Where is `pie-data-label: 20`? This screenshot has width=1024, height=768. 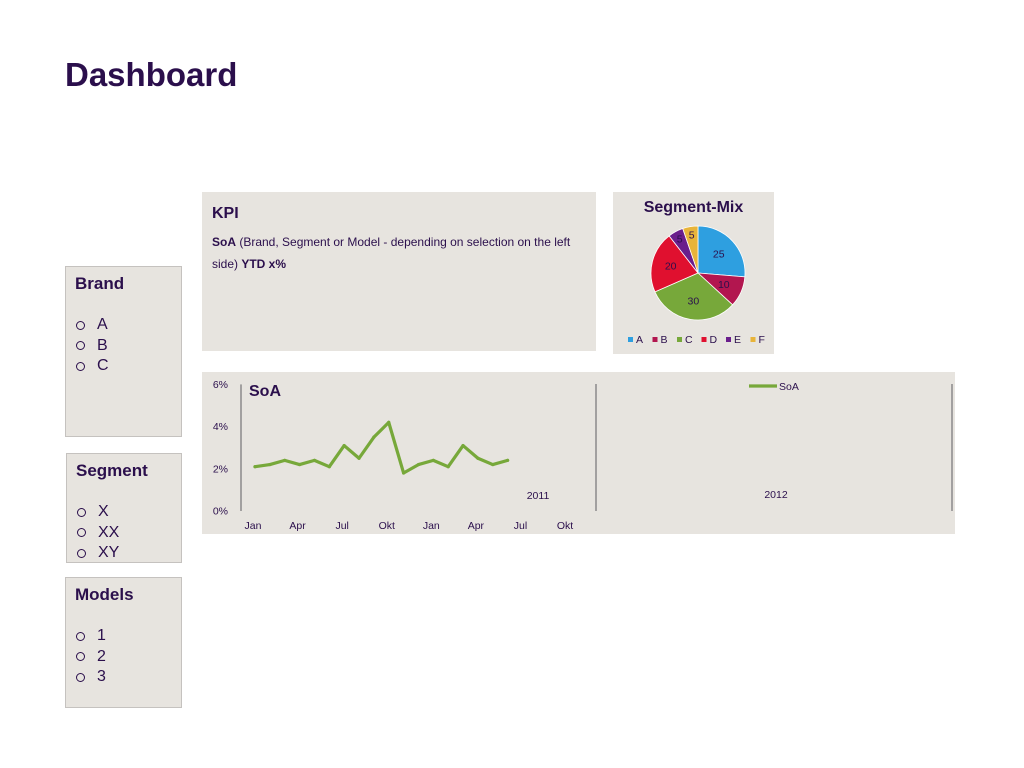
pie-data-label: 20 is located at coordinates (671, 267).